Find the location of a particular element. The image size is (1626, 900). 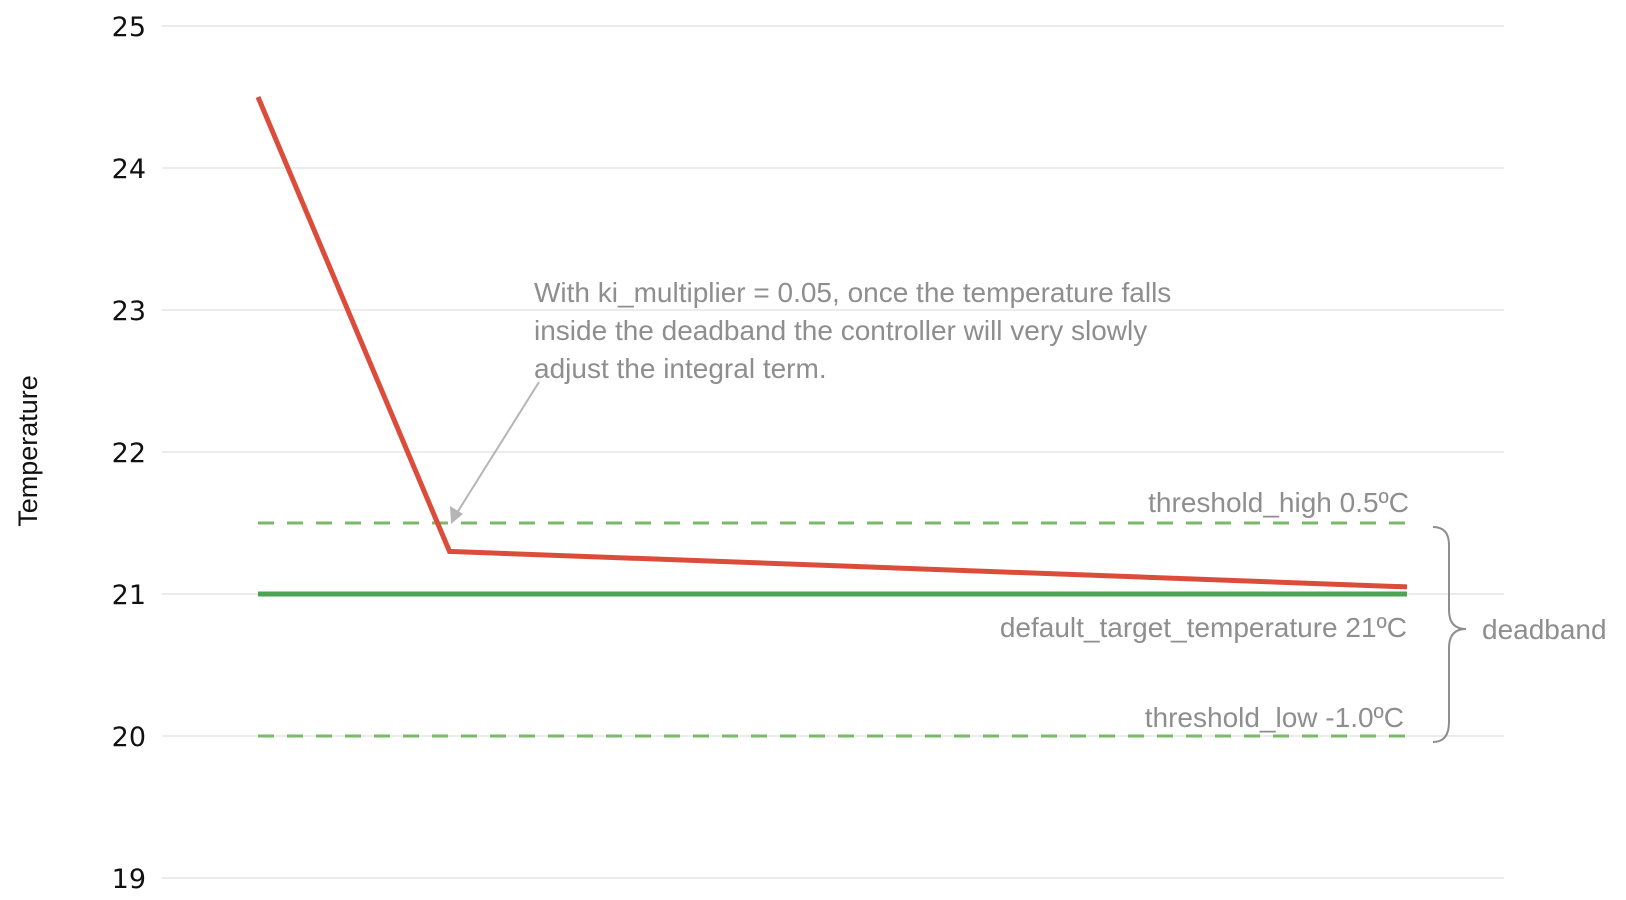

y-tick-label: 24 is located at coordinates (129, 169).